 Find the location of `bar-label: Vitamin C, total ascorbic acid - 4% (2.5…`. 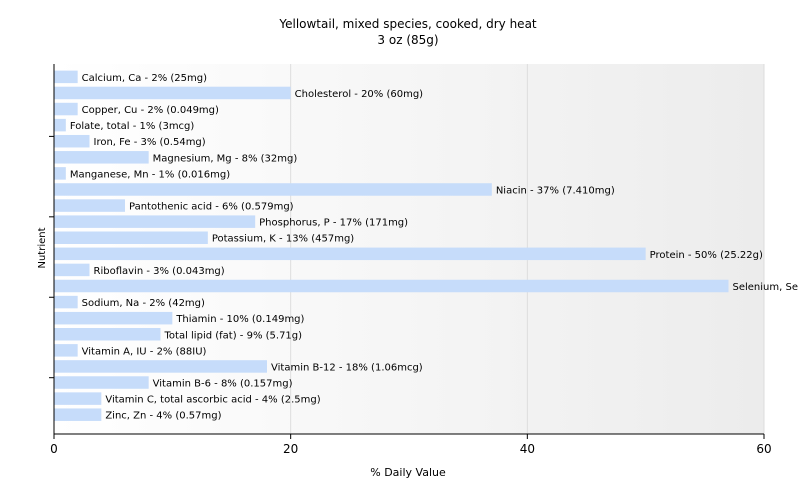

bar-label: Vitamin C, total ascorbic acid - 4% (2.5… is located at coordinates (212, 400).